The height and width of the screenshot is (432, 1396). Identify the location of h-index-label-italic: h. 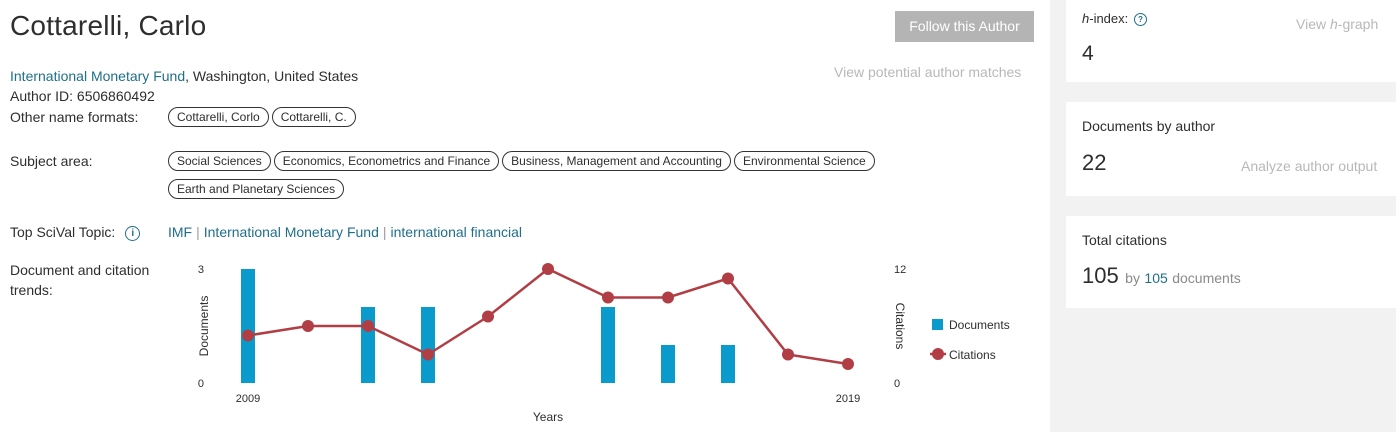
(1086, 18).